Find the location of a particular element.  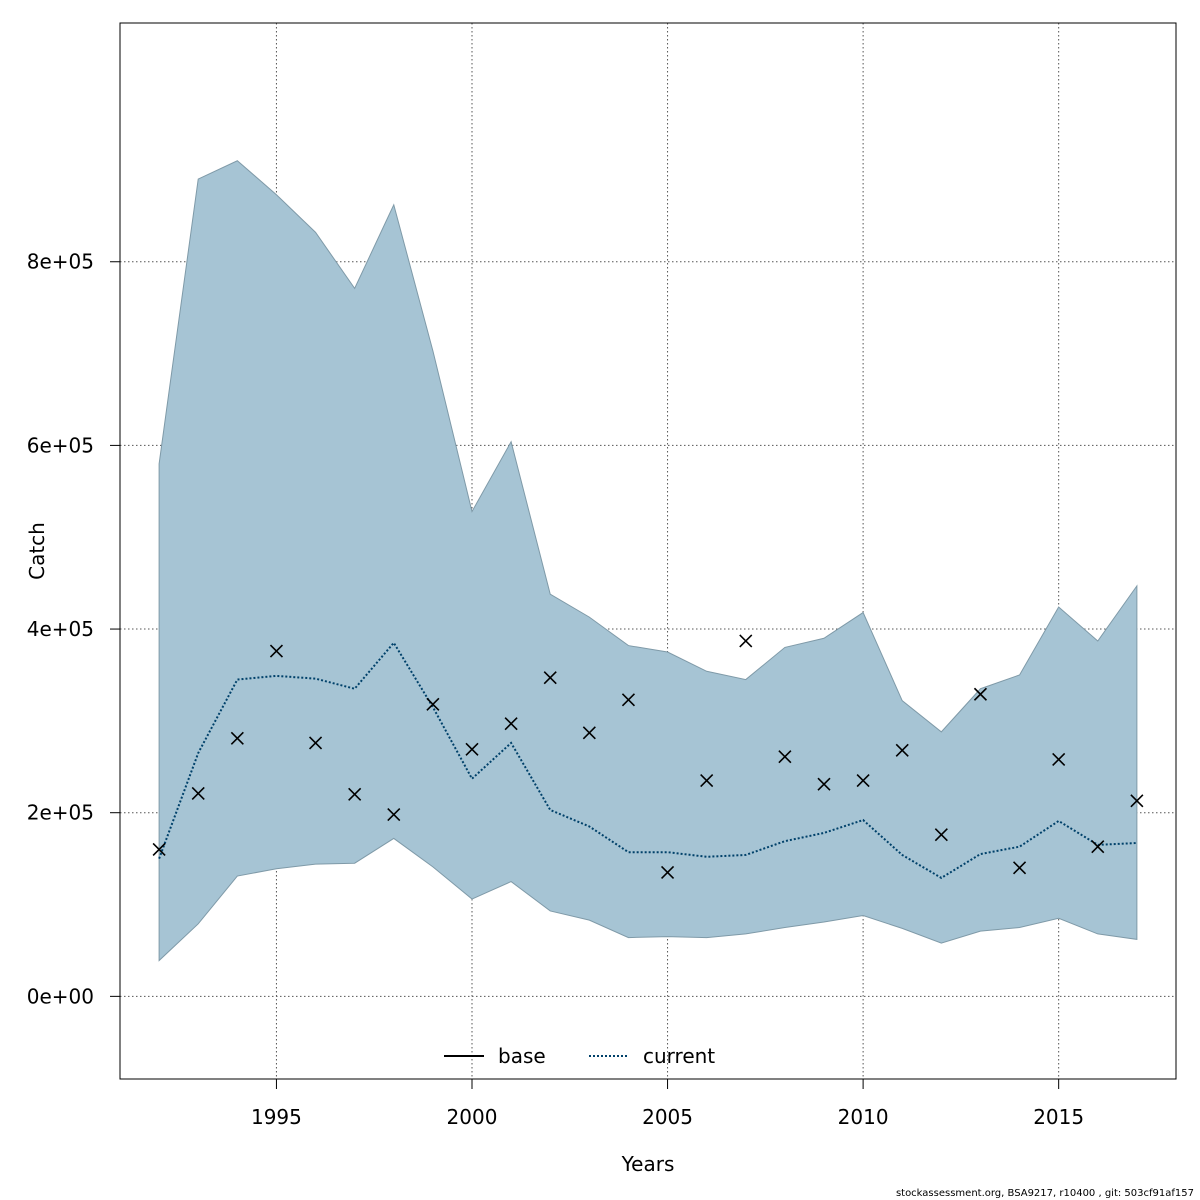

y-tick-label: 8e+05 is located at coordinates (60, 262).